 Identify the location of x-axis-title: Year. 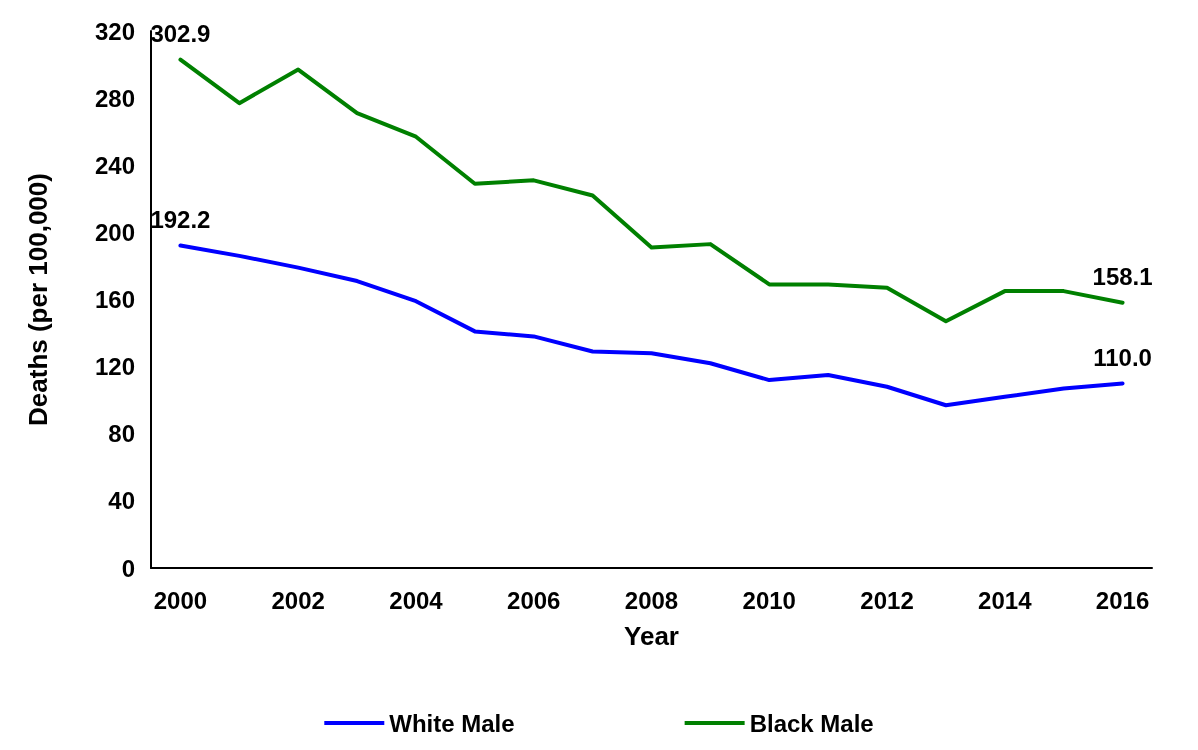
(651, 636).